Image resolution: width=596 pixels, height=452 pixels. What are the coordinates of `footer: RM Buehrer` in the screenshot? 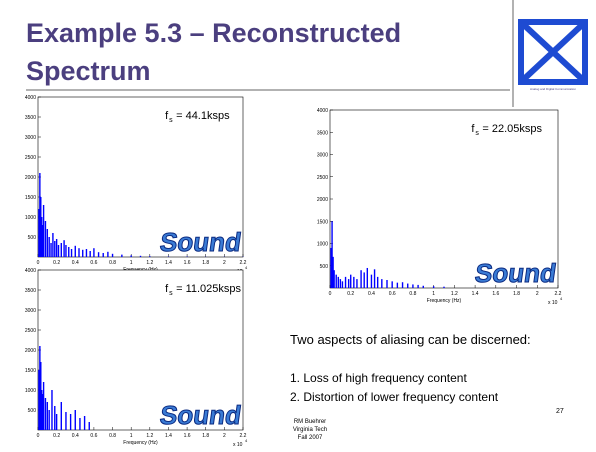 It's located at (310, 422).